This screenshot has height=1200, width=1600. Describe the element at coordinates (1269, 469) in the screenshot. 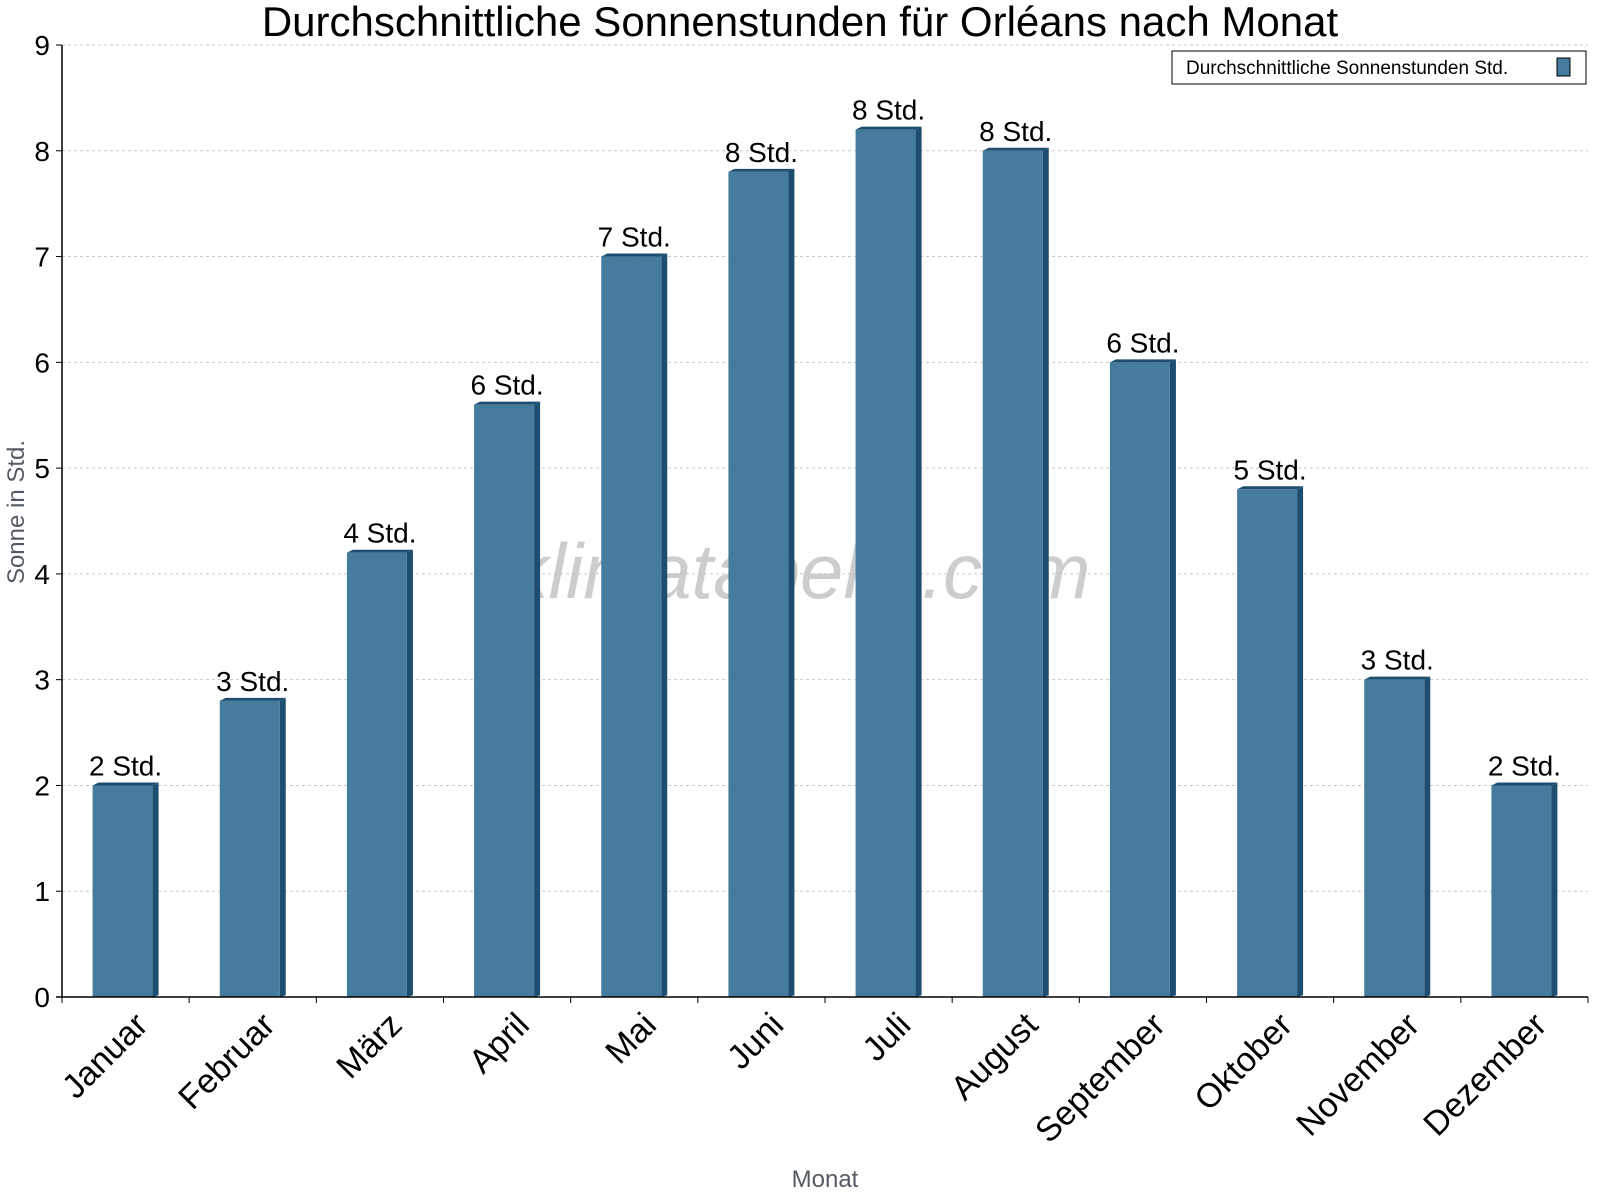

I see `data-label: 5 Std.` at that location.